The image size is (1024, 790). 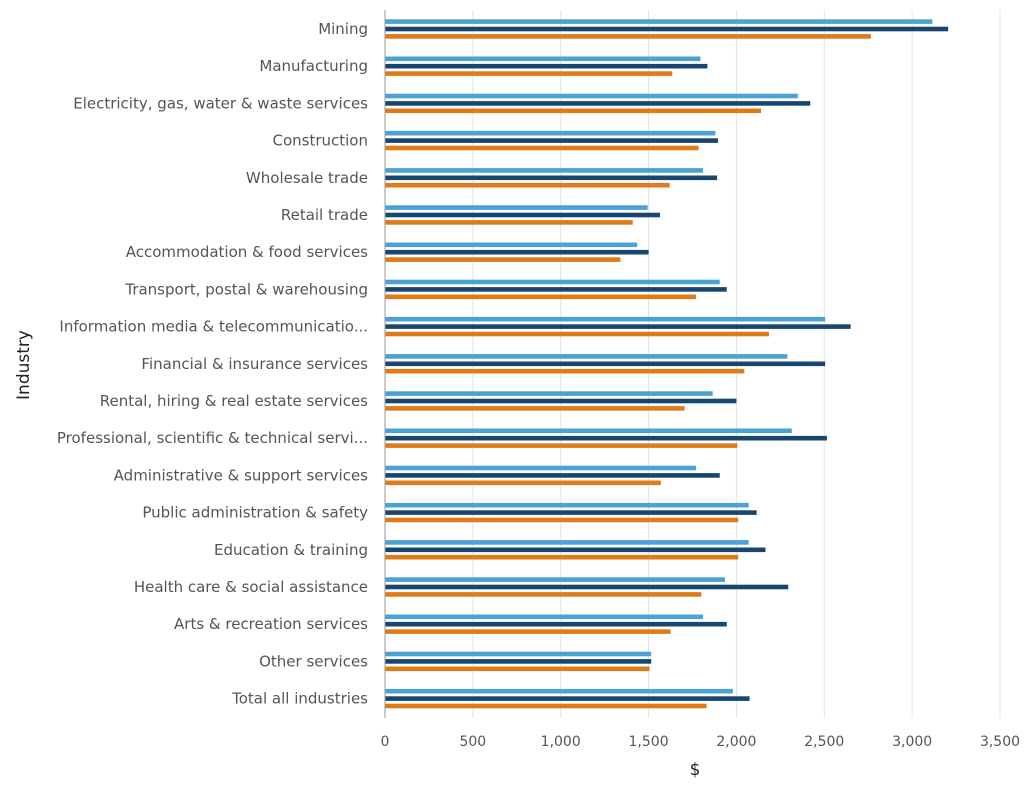 What do you see at coordinates (254, 364) in the screenshot?
I see `category-label: Financial & insurance services` at bounding box center [254, 364].